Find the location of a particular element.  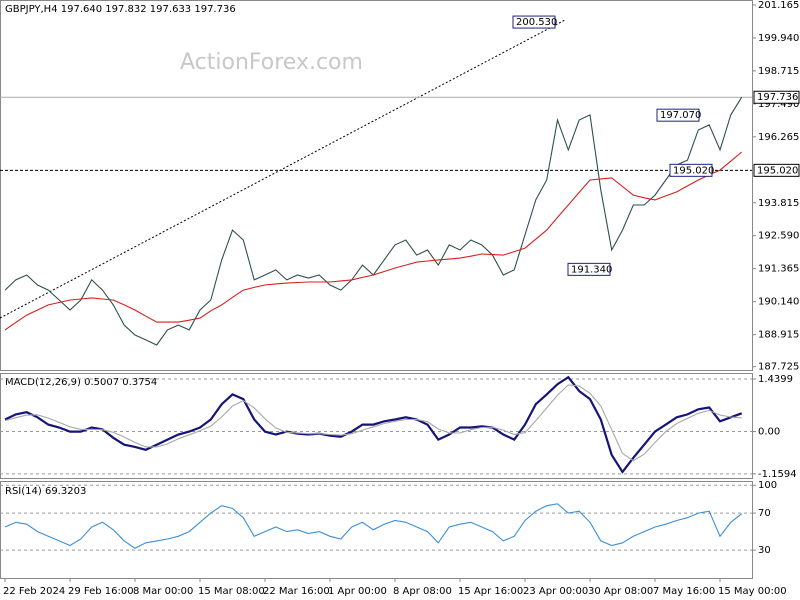

y-tick-label: 190.140 is located at coordinates (778, 302).